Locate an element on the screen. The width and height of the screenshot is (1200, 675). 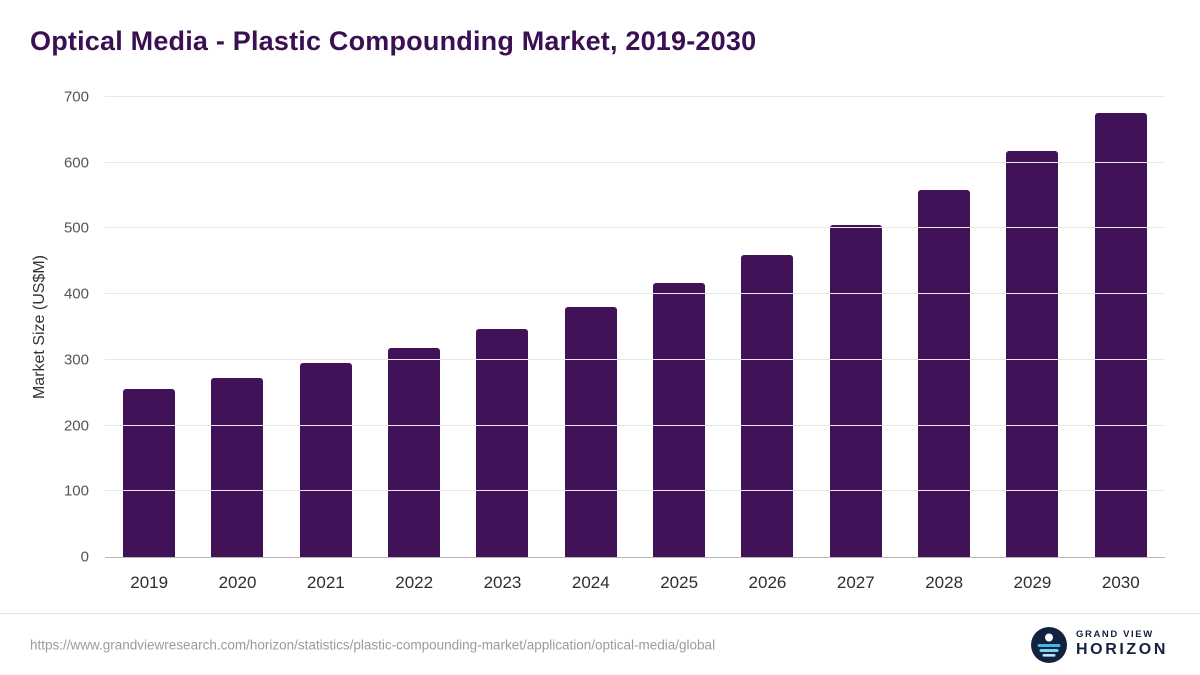
bar-slot-2024 is located at coordinates (591, 327).